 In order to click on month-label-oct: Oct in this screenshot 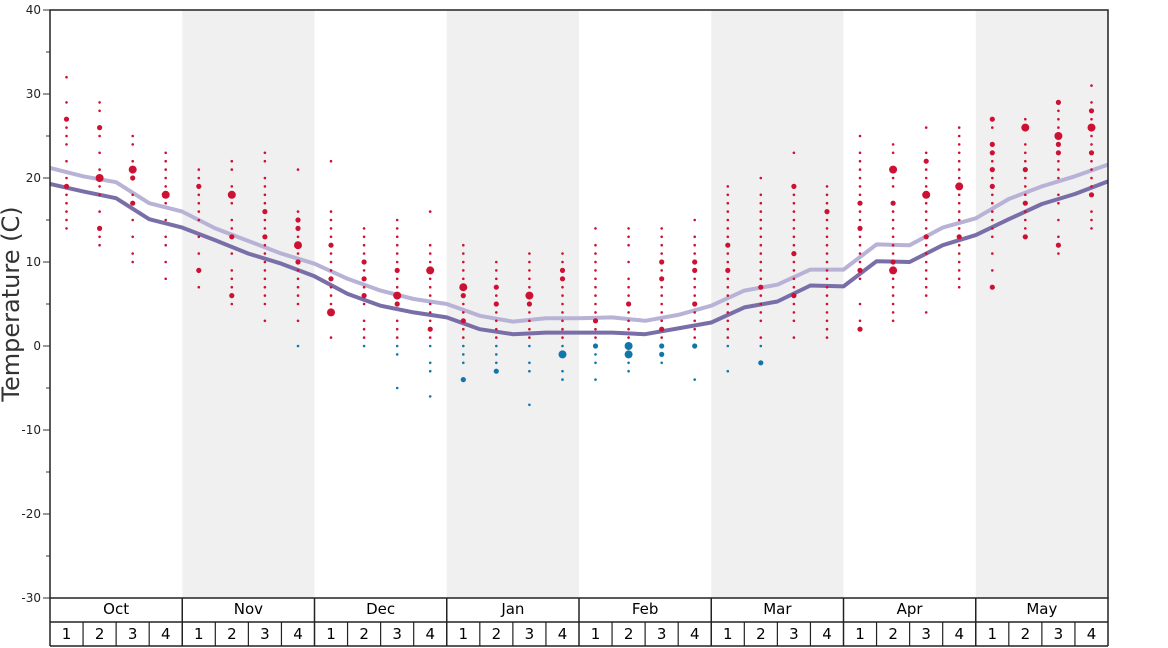, I will do `click(116, 609)`.